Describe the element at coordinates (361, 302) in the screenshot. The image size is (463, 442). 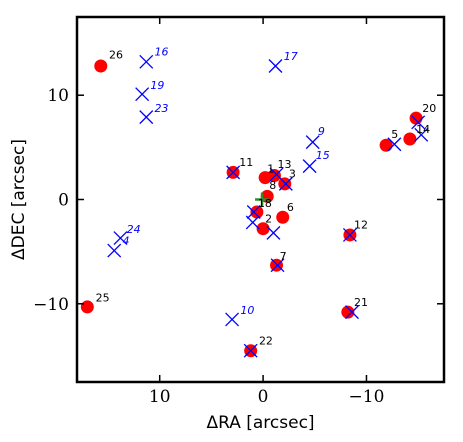
I see `point-label: 21` at that location.